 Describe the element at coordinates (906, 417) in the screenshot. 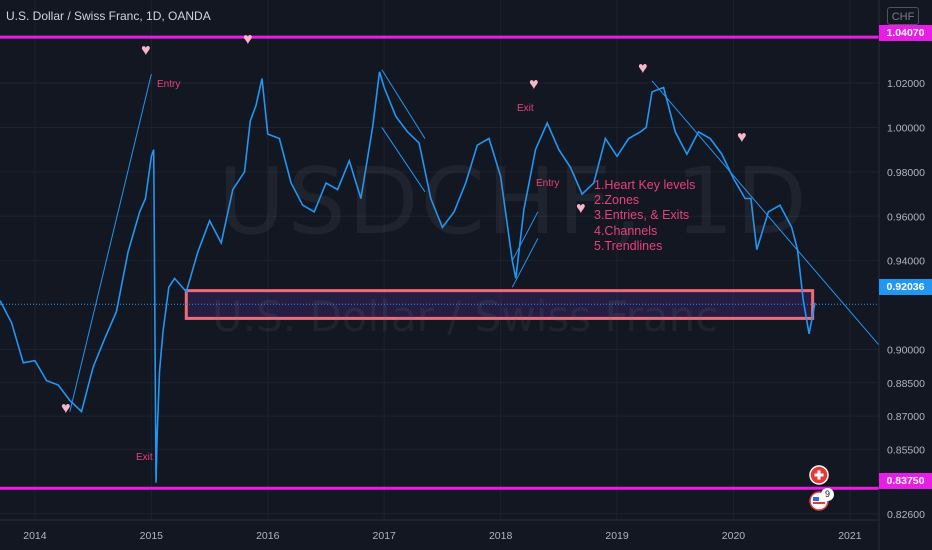

I see `price-tick-label: 0.87000` at that location.